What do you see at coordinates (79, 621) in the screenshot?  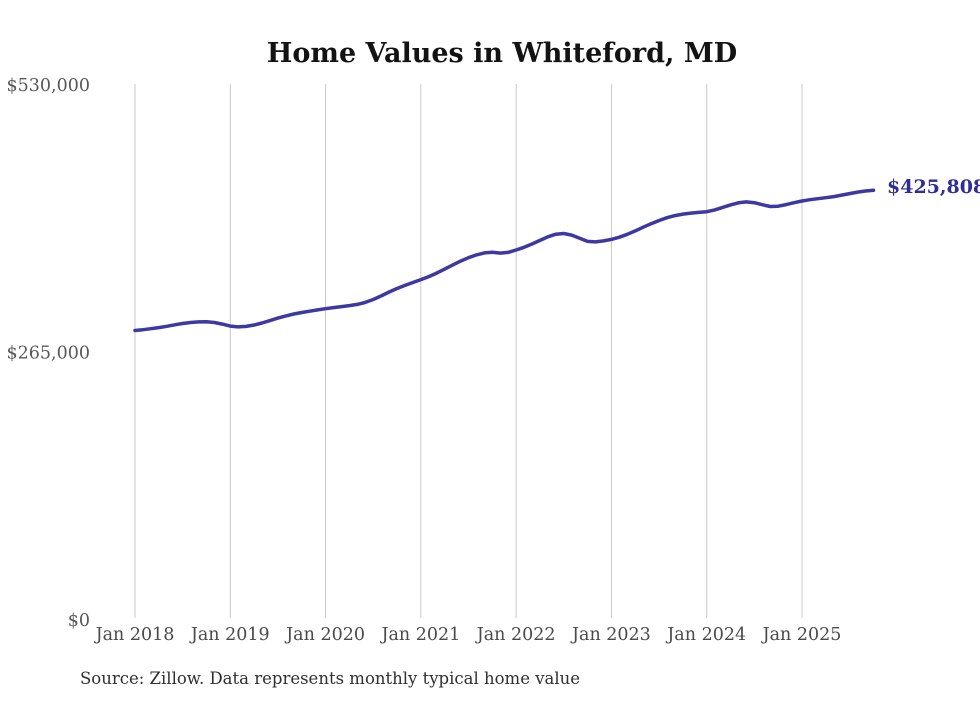 I see `y-tick-label: $0` at bounding box center [79, 621].